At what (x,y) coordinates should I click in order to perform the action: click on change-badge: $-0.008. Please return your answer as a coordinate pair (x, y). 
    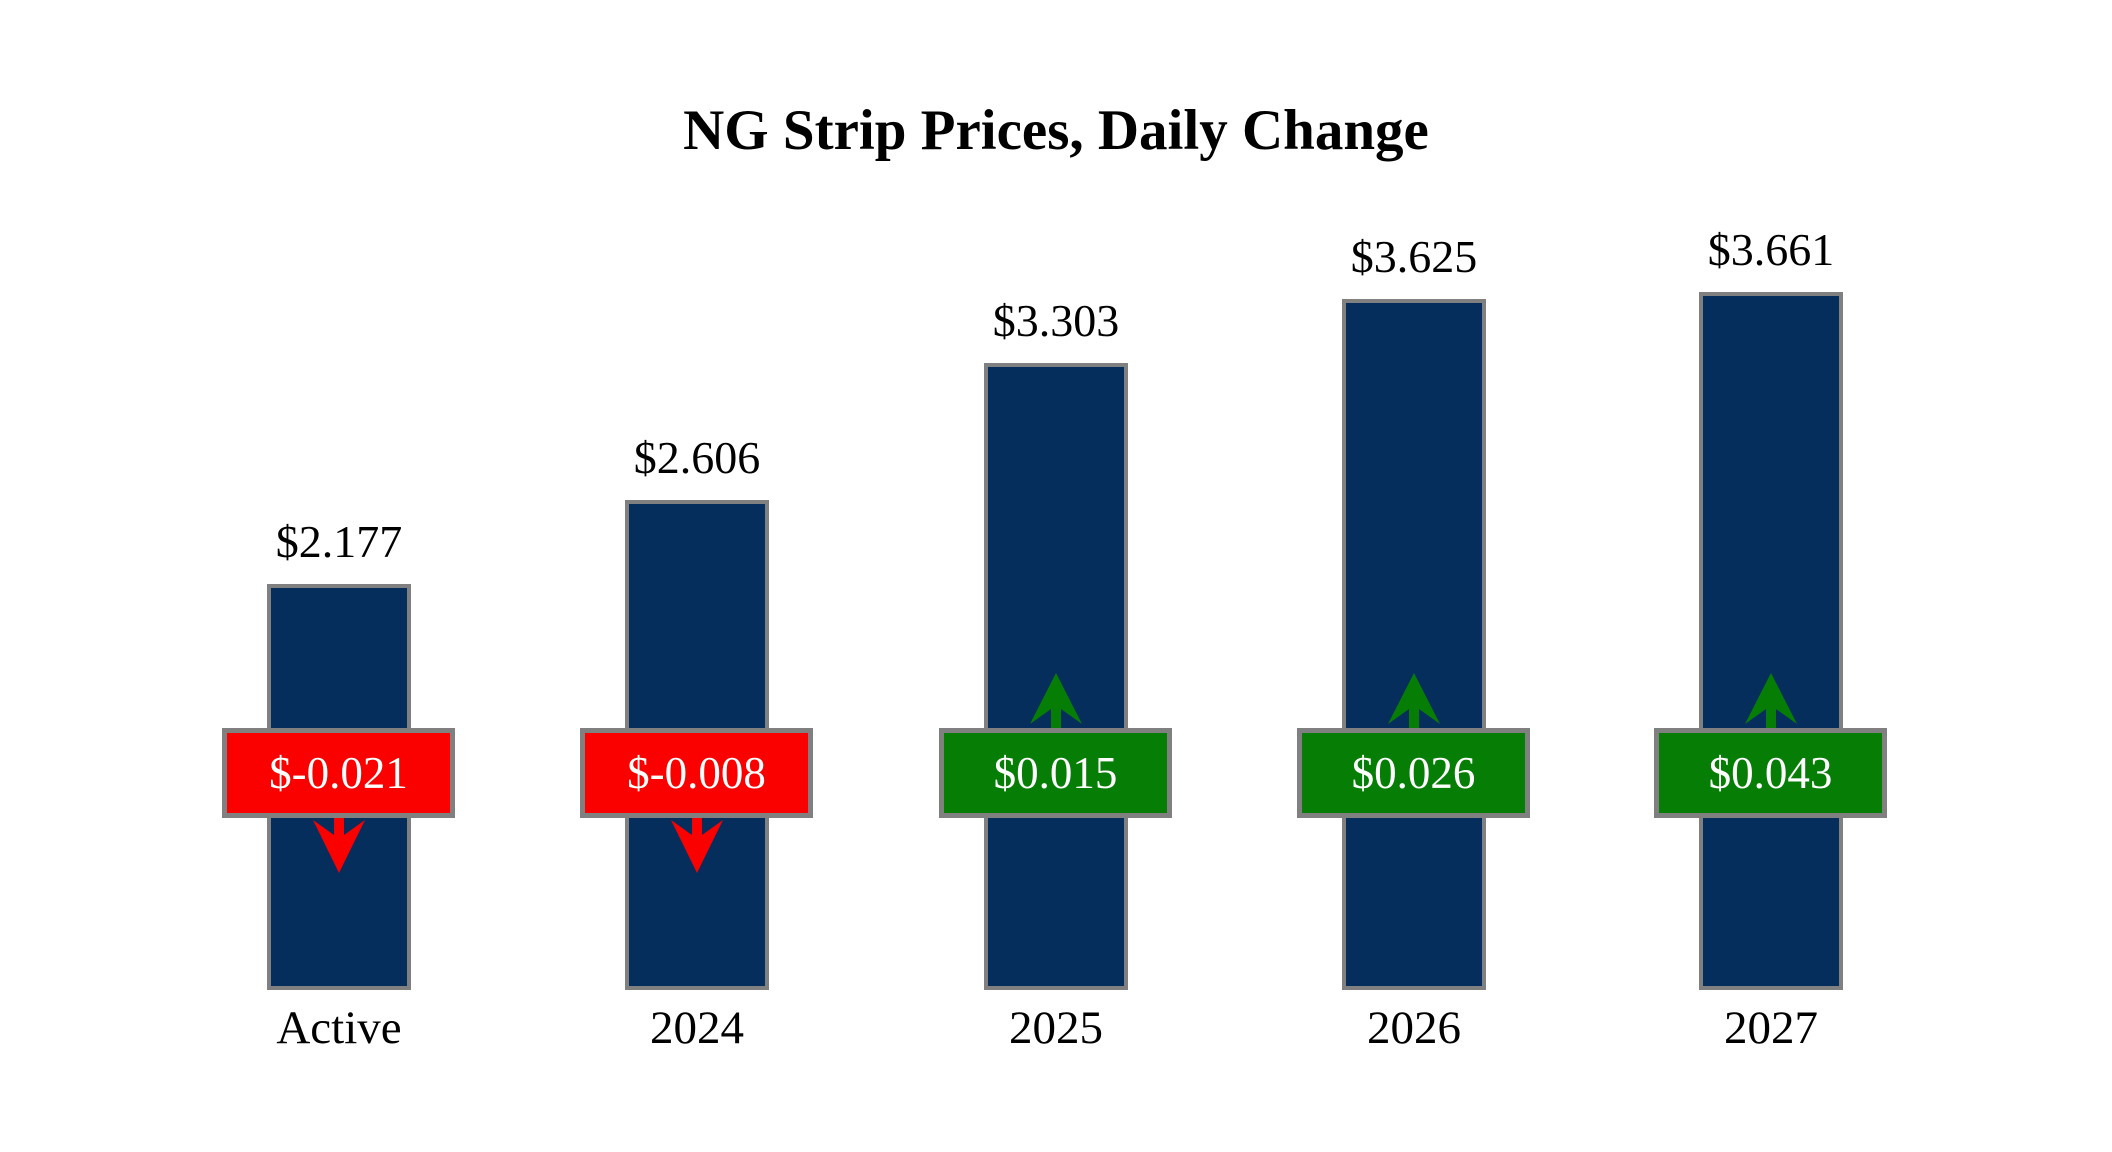
    Looking at the image, I should click on (696, 773).